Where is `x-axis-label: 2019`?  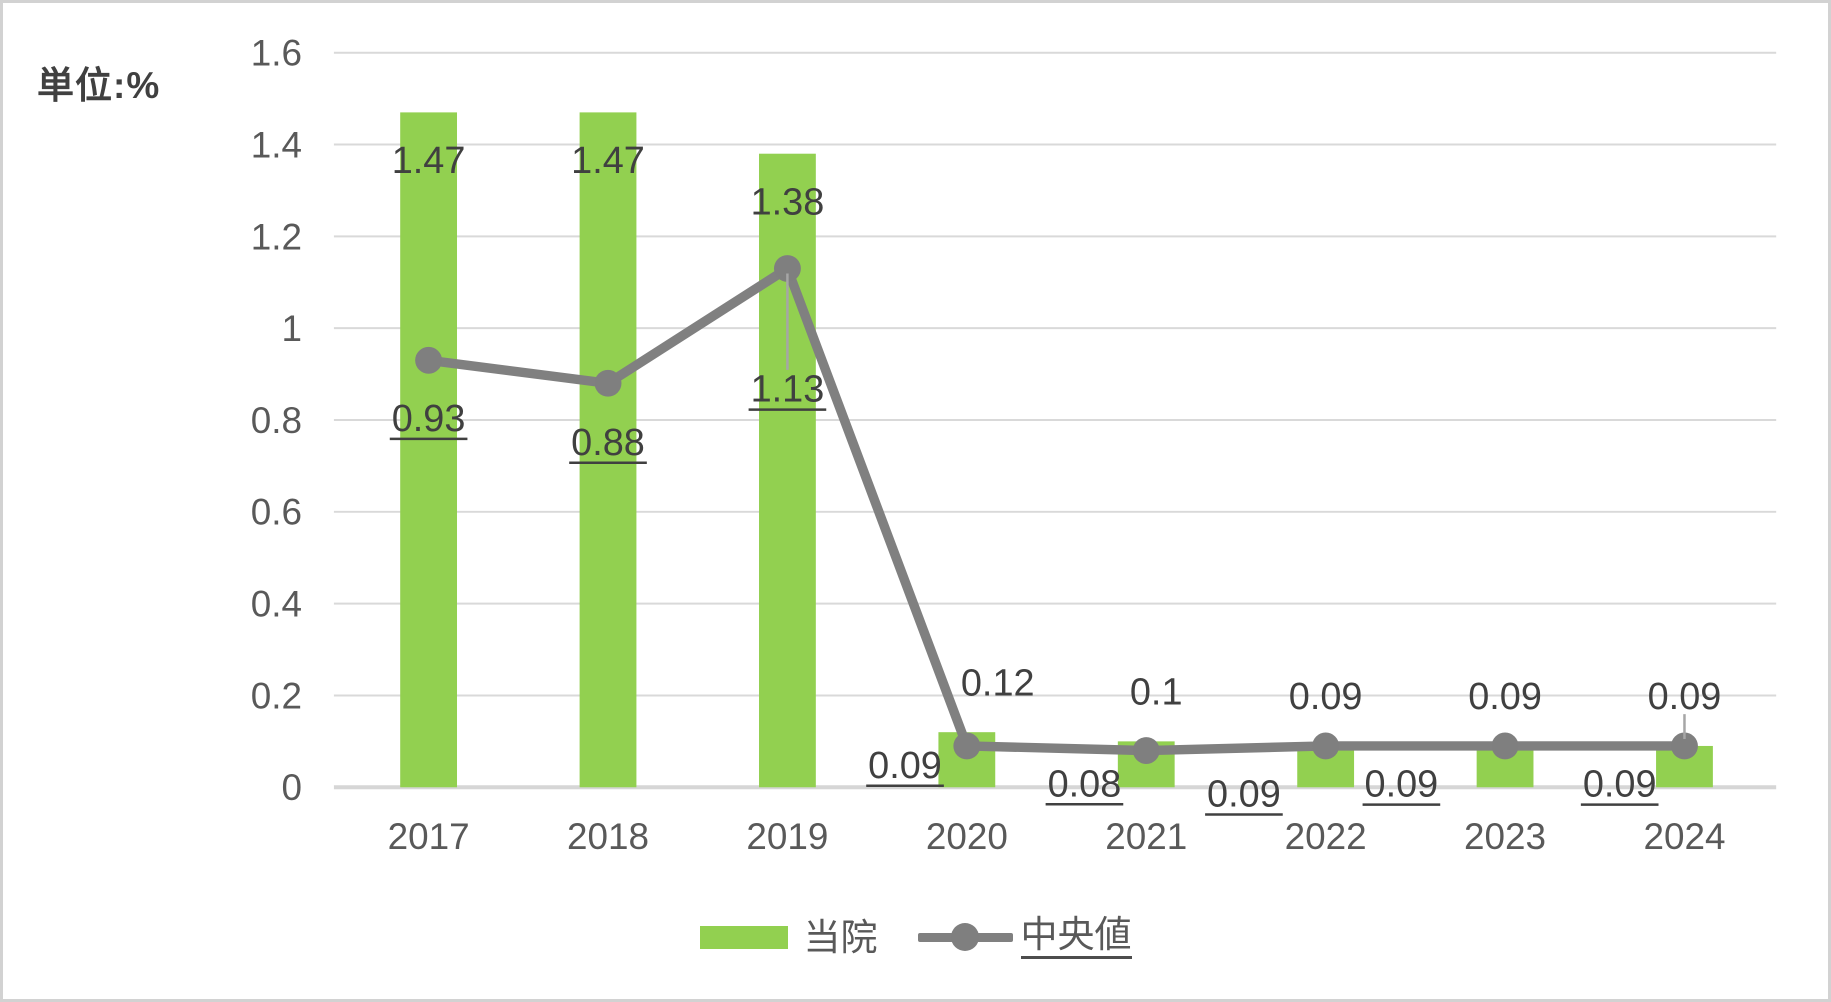
x-axis-label: 2019 is located at coordinates (787, 836).